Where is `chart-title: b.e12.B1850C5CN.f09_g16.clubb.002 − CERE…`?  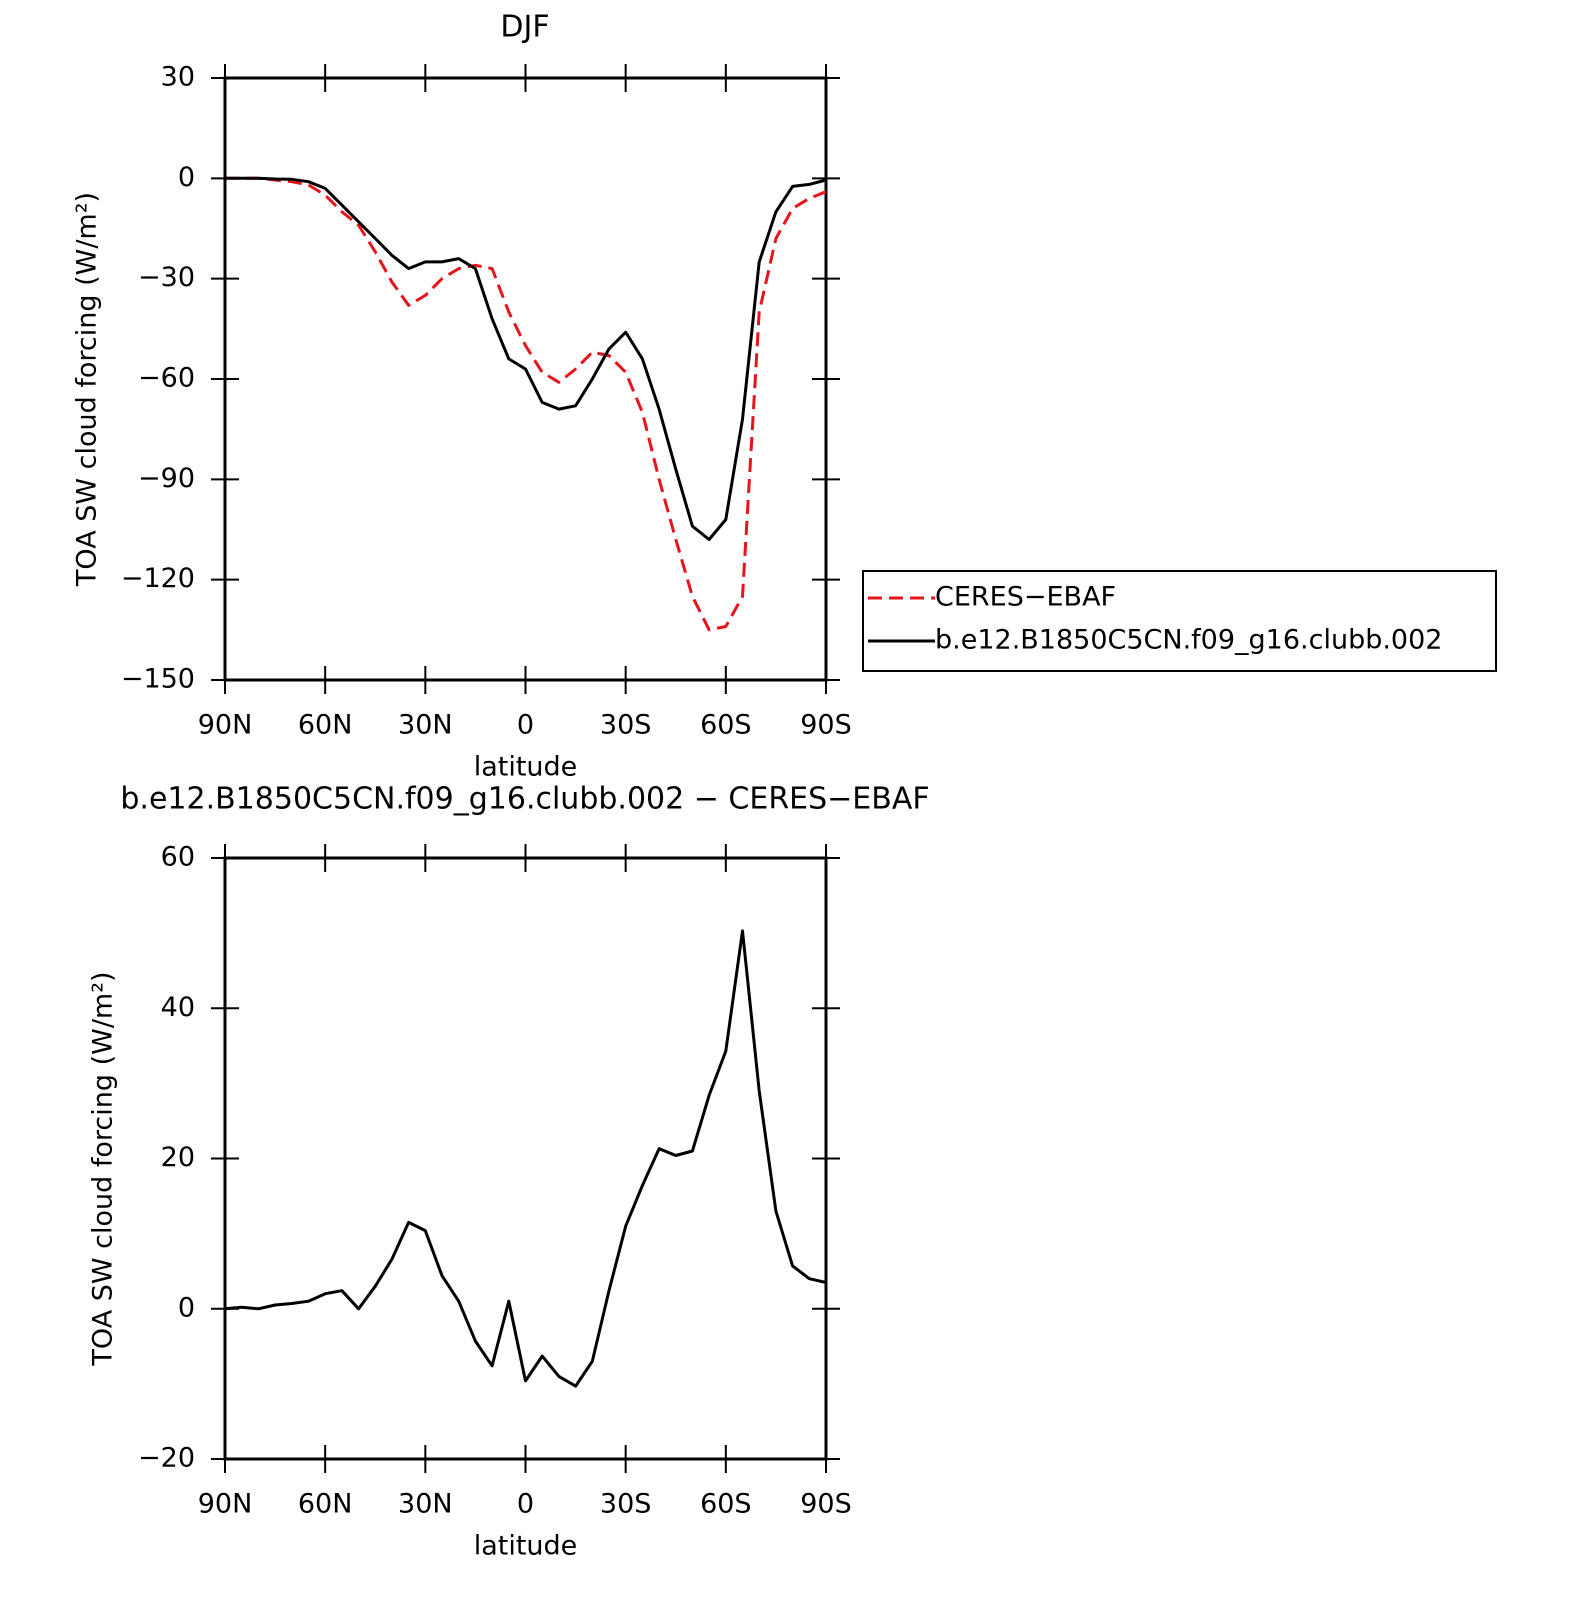
chart-title: b.e12.B1850C5CN.f09_g16.clubb.002 − CERE… is located at coordinates (524, 799).